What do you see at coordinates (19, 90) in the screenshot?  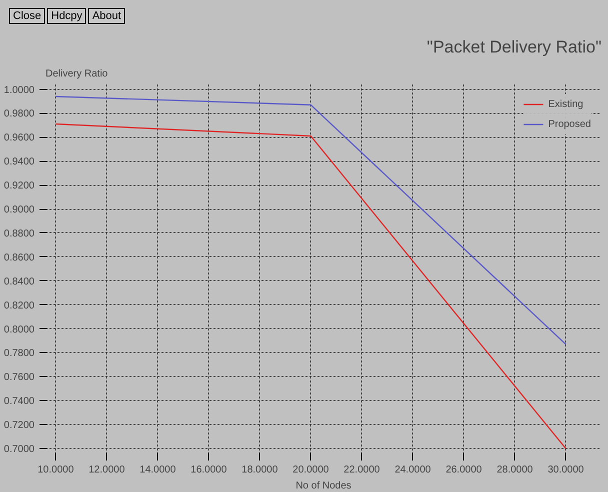 I see `y-tick-label: 1.0000` at bounding box center [19, 90].